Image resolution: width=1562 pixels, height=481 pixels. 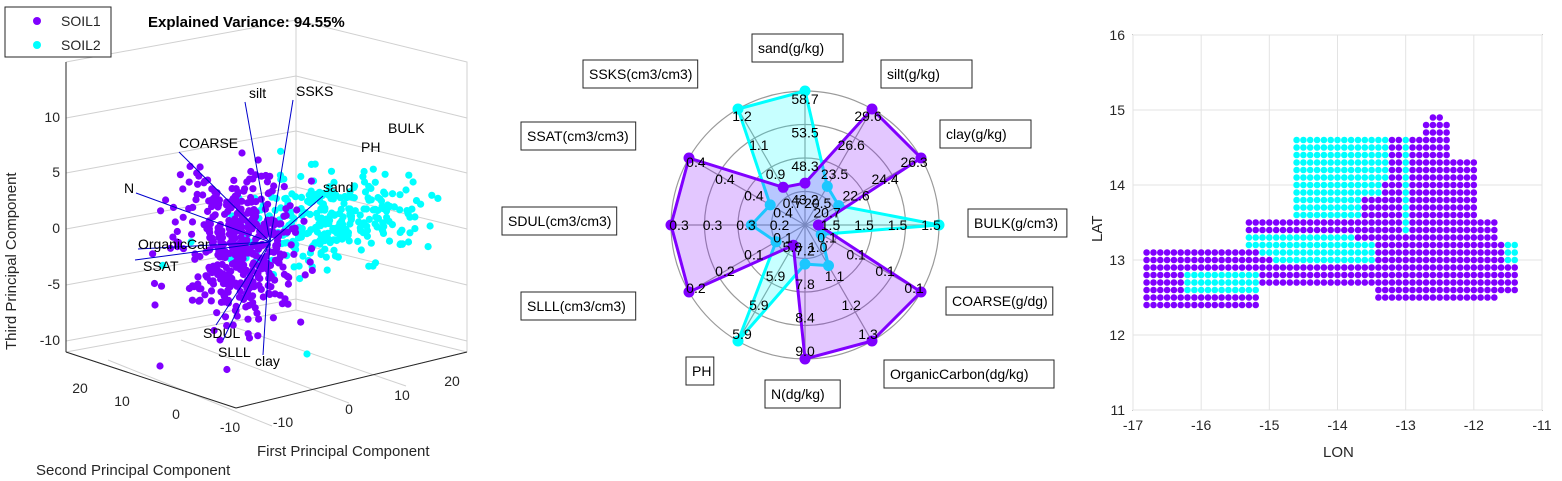 What do you see at coordinates (742, 116) in the screenshot?
I see `radar-ring-label: 1.2` at bounding box center [742, 116].